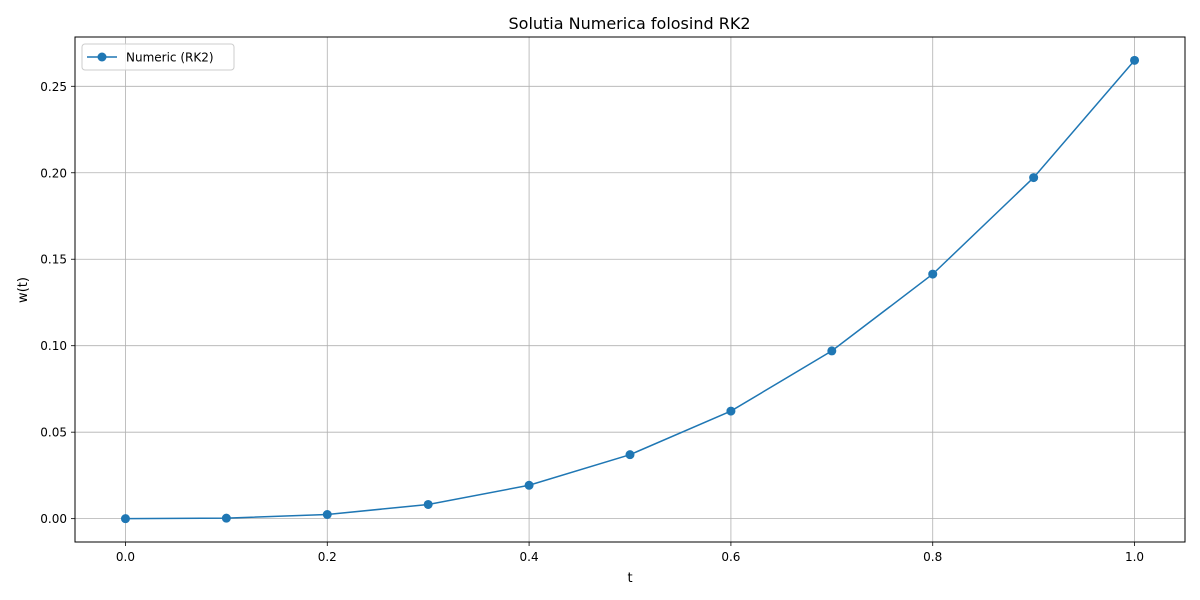  I want to click on x-tick-label: 0.0, so click(125, 557).